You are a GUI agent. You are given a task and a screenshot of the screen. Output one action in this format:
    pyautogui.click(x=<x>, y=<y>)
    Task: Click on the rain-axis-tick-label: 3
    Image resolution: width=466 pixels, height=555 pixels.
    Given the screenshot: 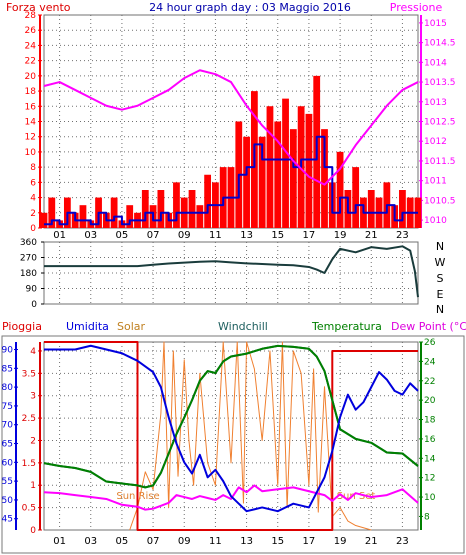 What is the action you would take?
    pyautogui.click(x=33, y=397)
    